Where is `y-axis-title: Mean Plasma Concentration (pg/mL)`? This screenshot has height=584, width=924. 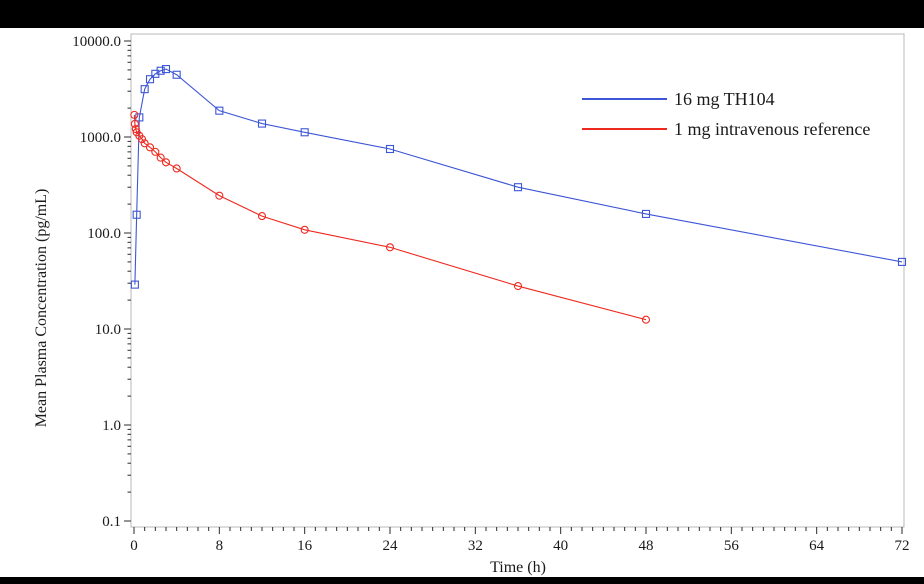 y-axis-title: Mean Plasma Concentration (pg/mL) is located at coordinates (41, 308).